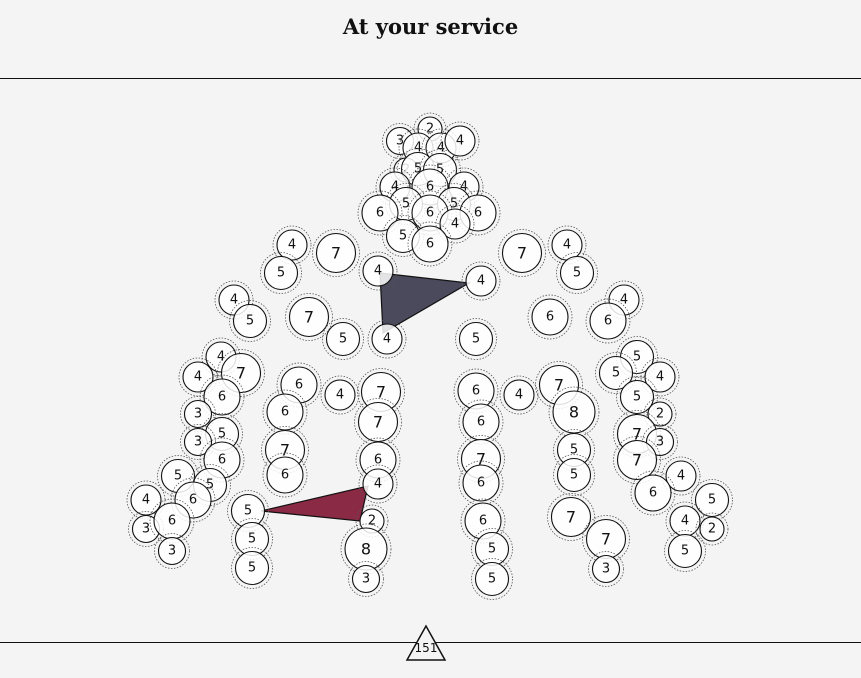  I want to click on node-value: 8, so click(574, 412).